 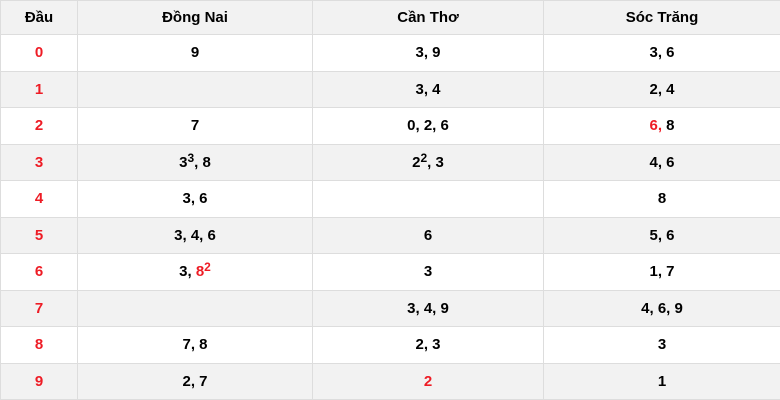 I want to click on head-digit: 5, so click(x=39, y=235).